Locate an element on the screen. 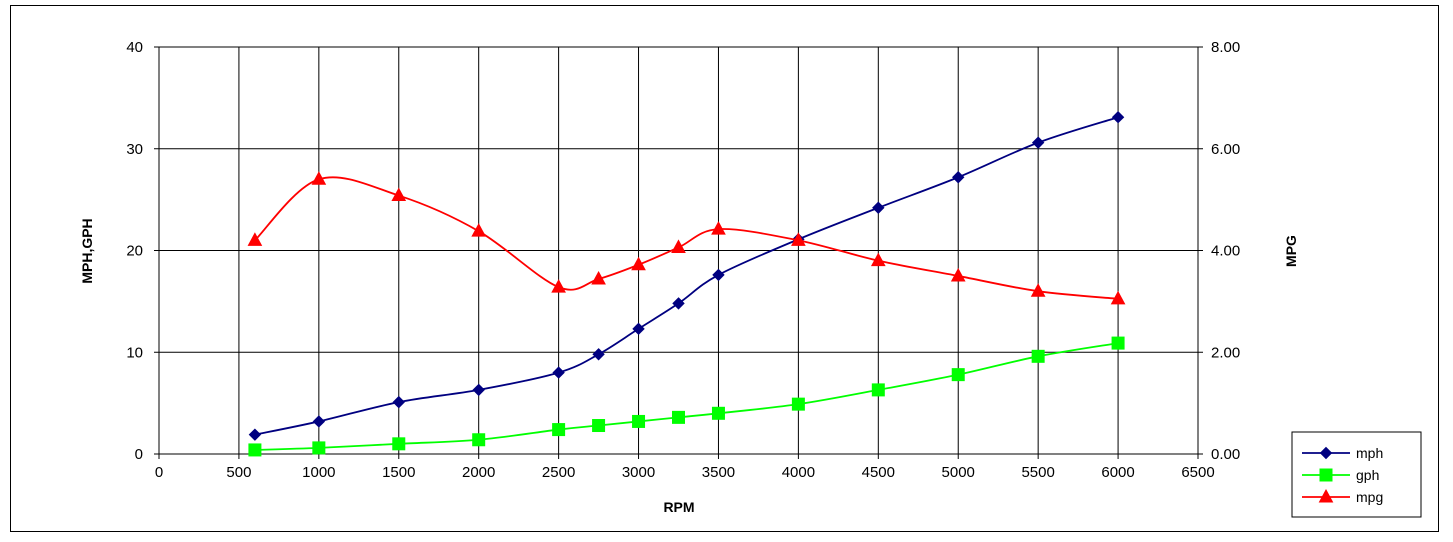 The height and width of the screenshot is (542, 1453). legend-item-gph: gph is located at coordinates (1340, 475).